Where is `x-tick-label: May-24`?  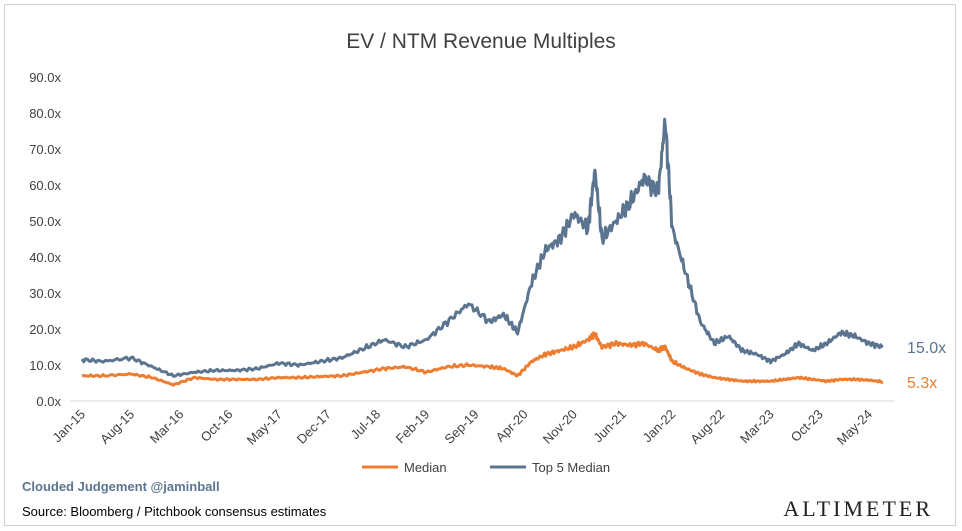
x-tick-label: May-24 is located at coordinates (854, 427).